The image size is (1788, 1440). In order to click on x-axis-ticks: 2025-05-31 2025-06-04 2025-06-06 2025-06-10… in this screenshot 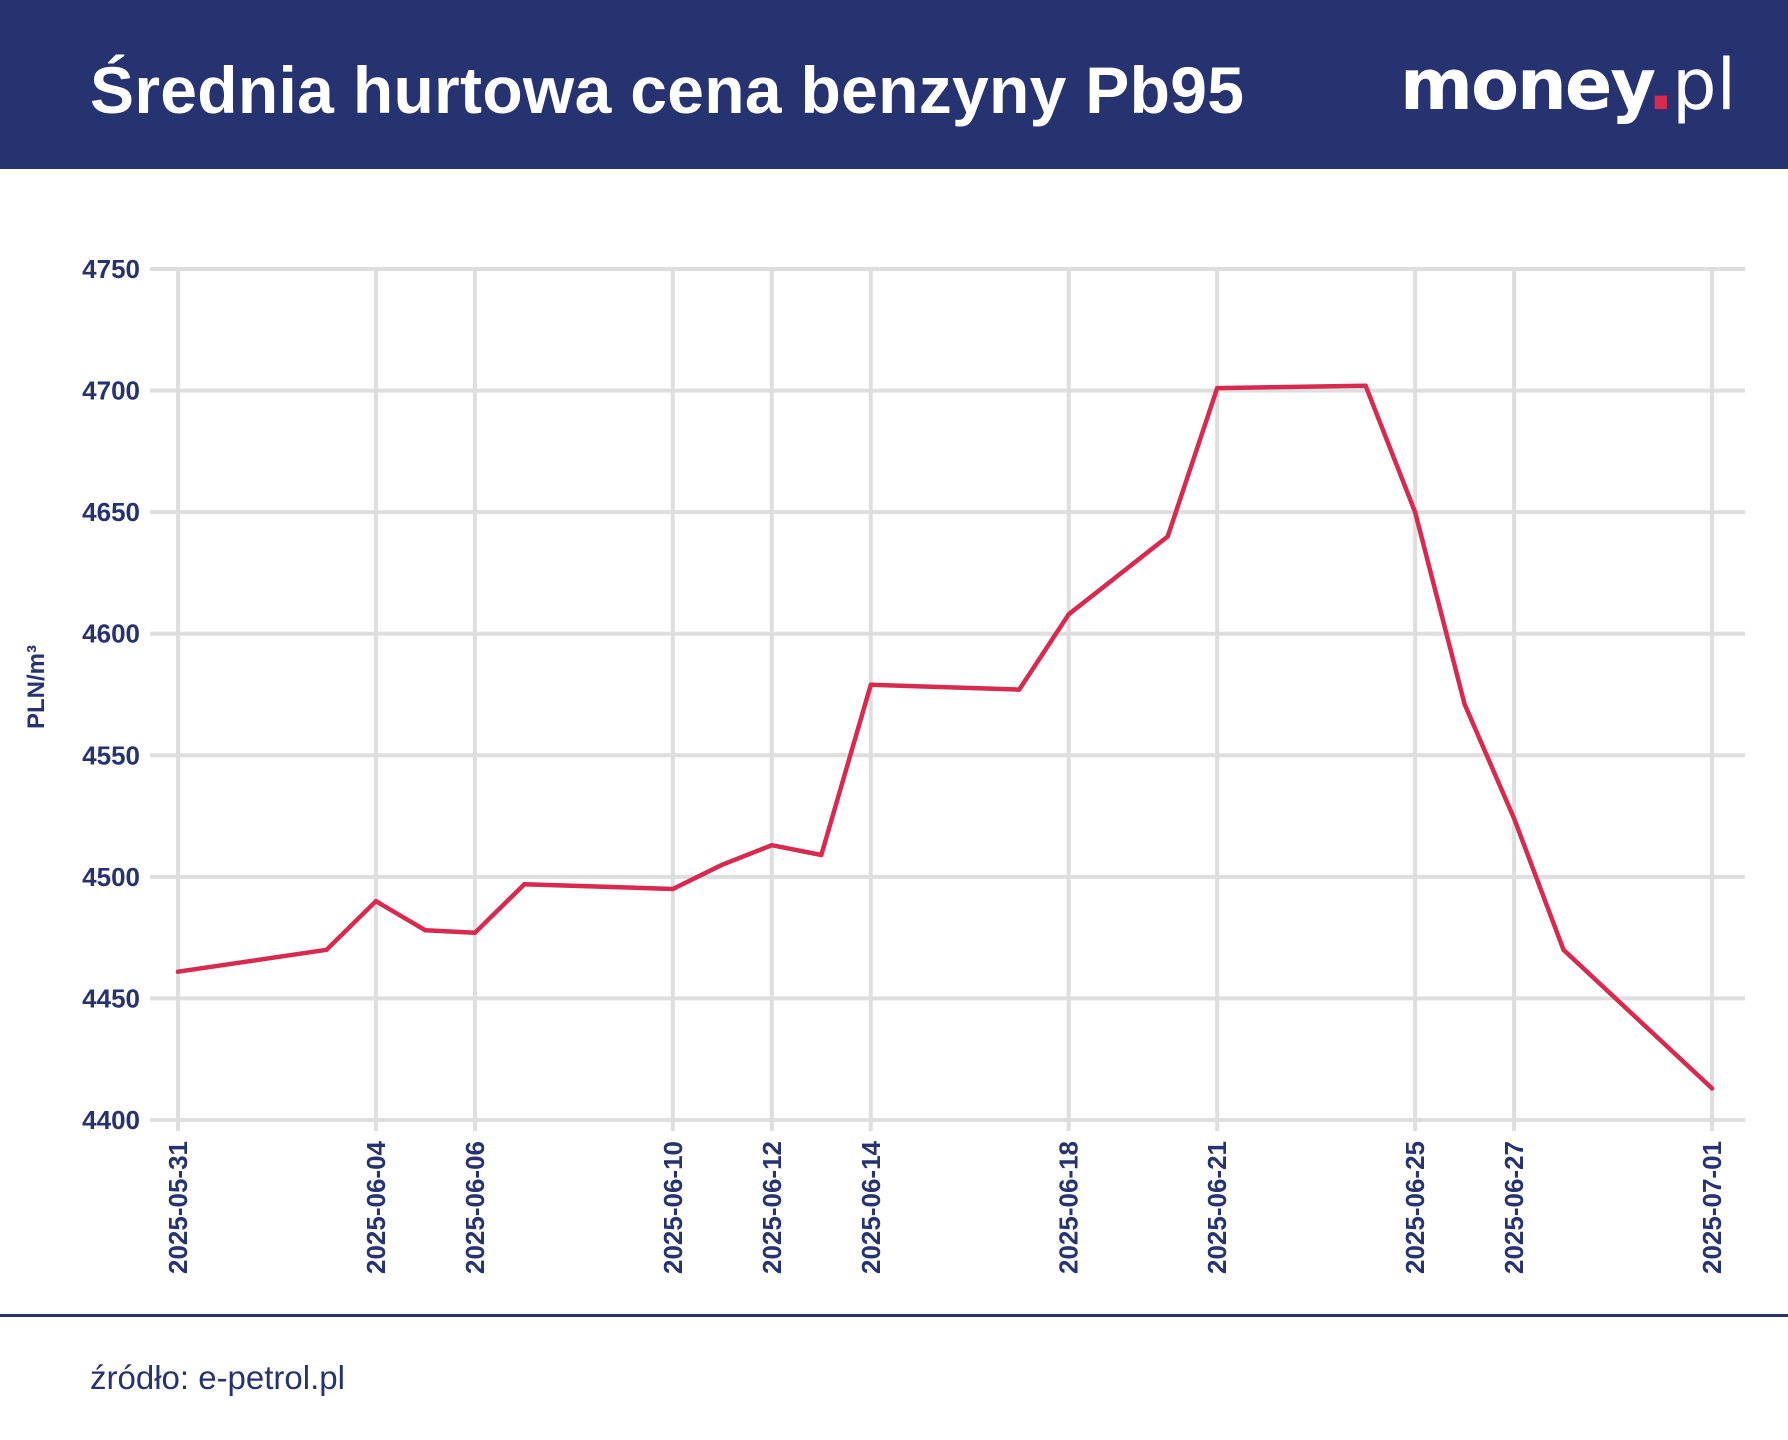, I will do `click(945, 1207)`.